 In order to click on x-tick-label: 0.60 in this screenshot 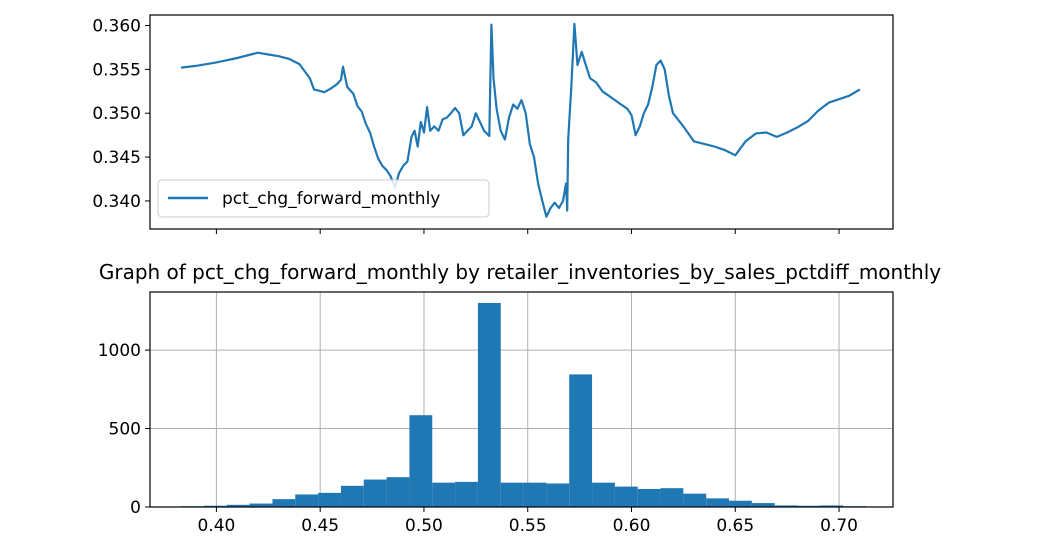, I will do `click(632, 526)`.